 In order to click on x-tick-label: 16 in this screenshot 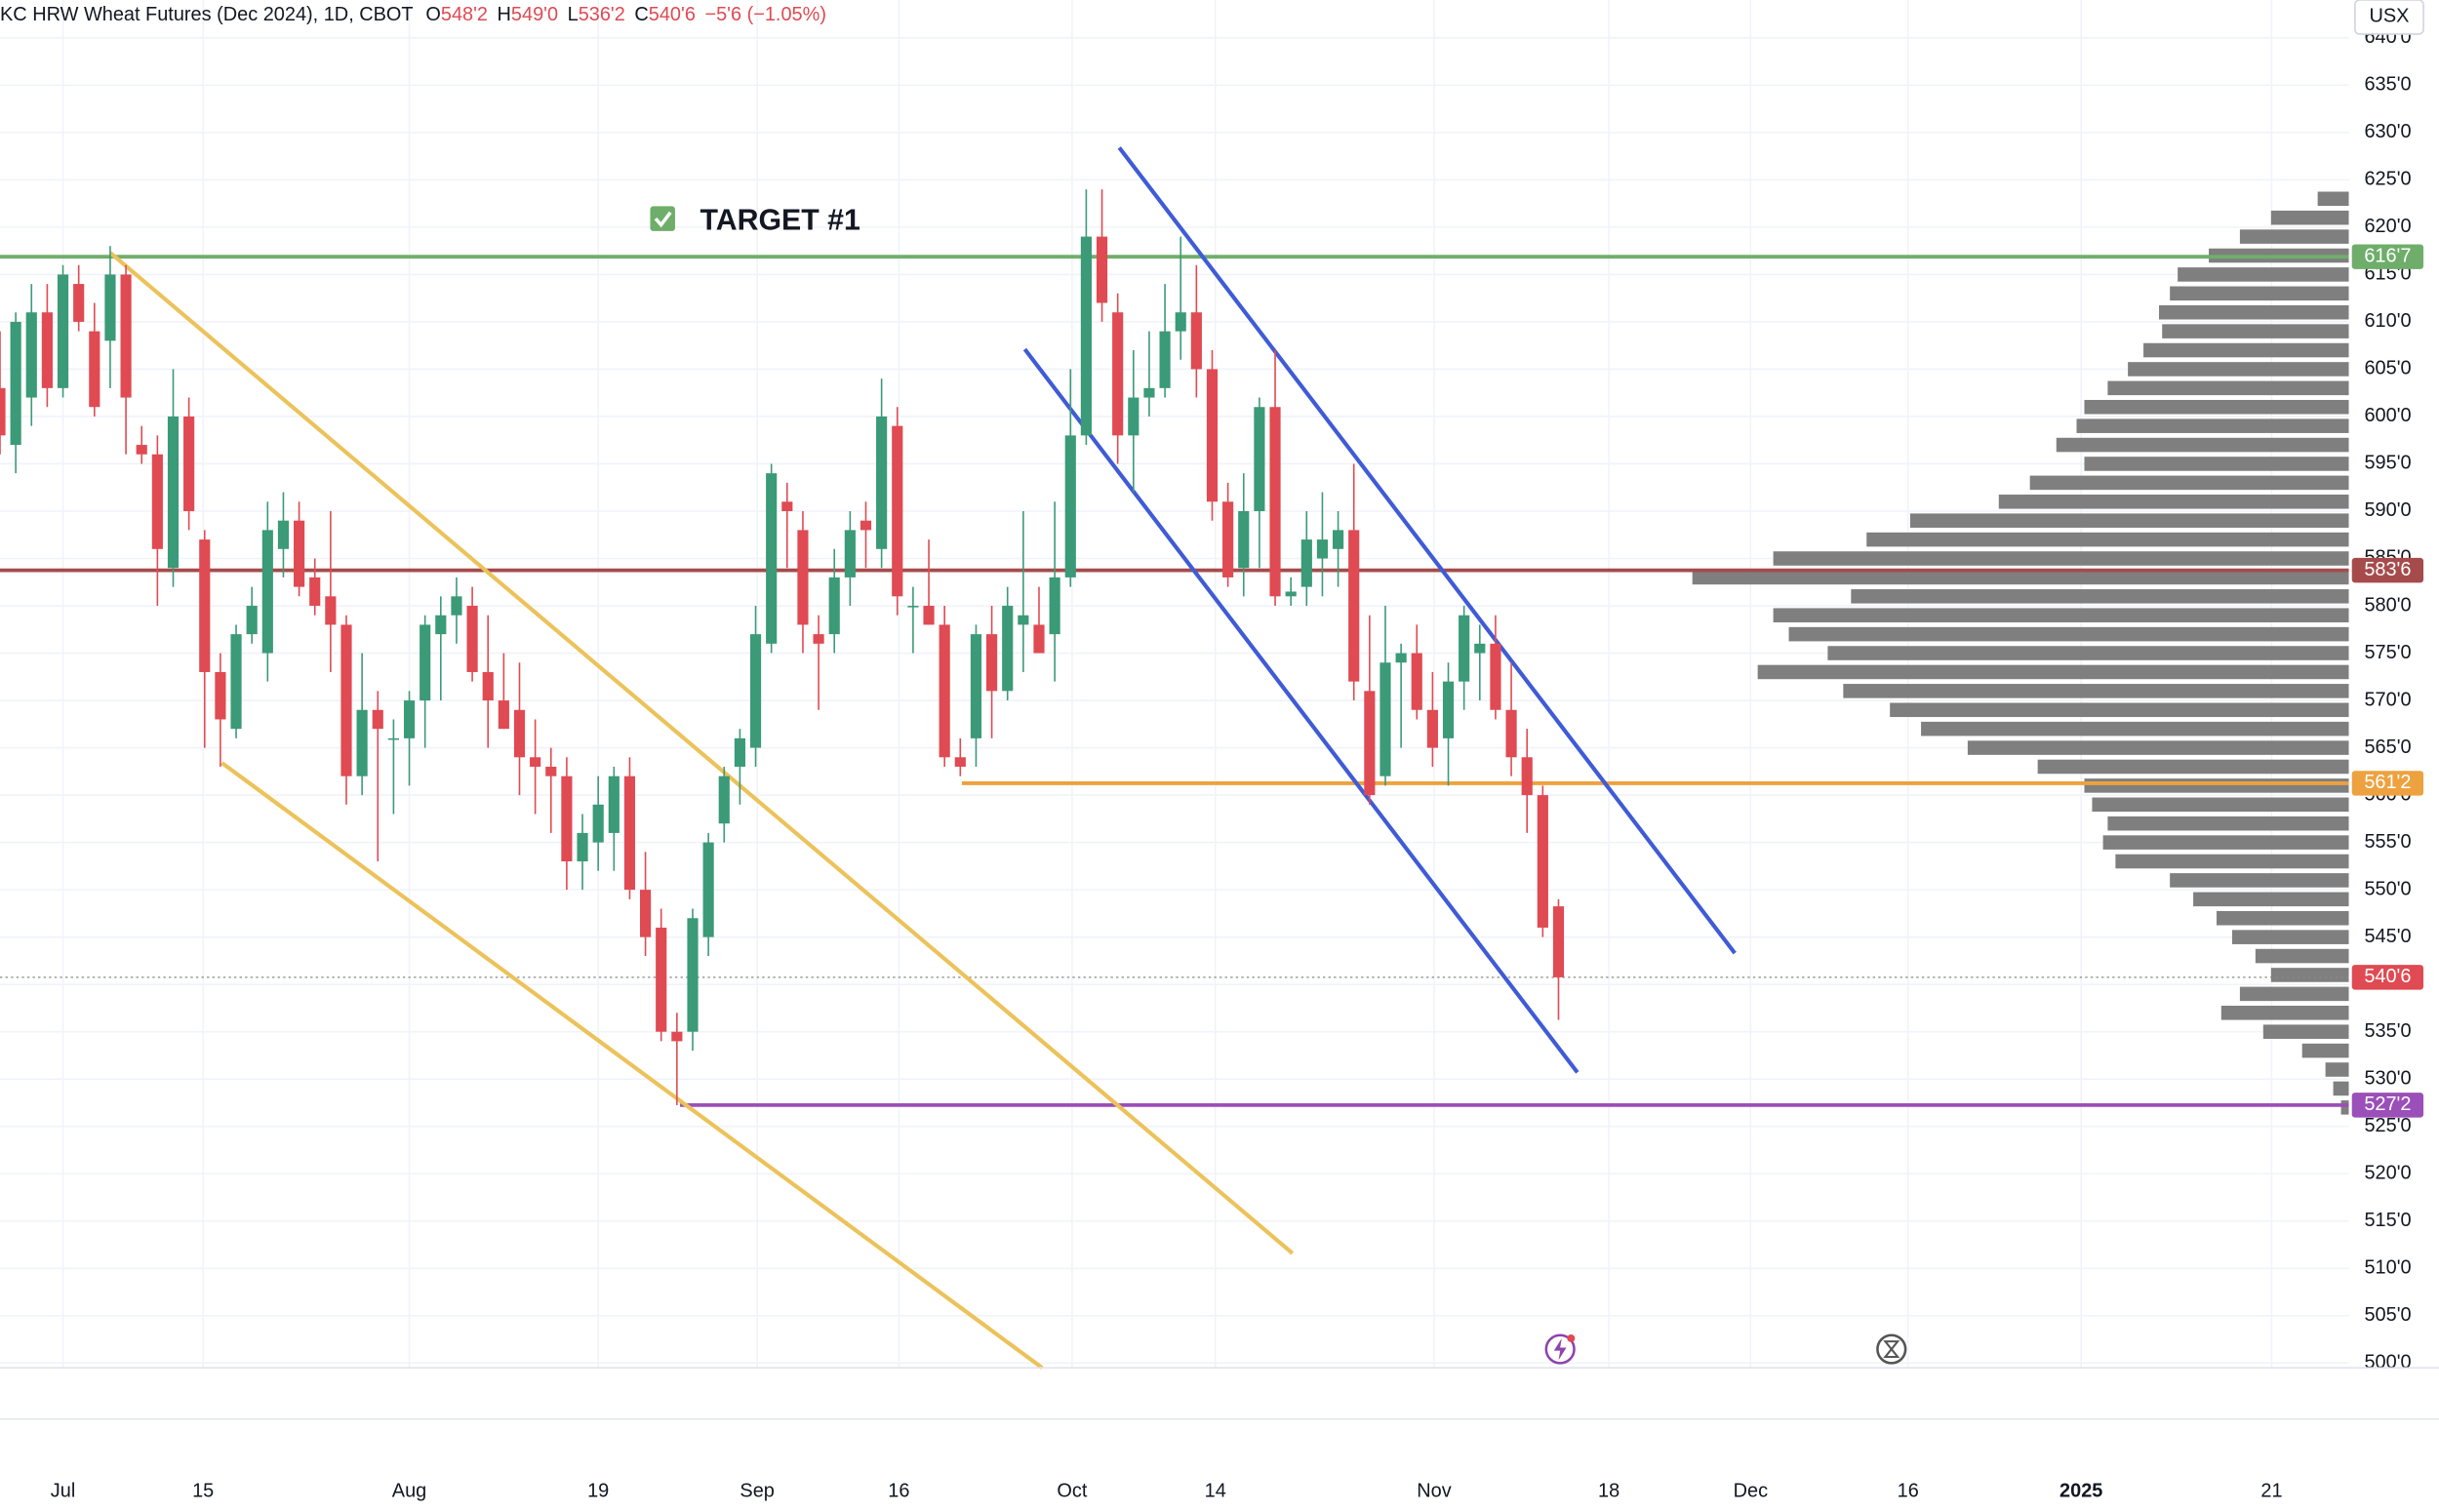, I will do `click(899, 1491)`.